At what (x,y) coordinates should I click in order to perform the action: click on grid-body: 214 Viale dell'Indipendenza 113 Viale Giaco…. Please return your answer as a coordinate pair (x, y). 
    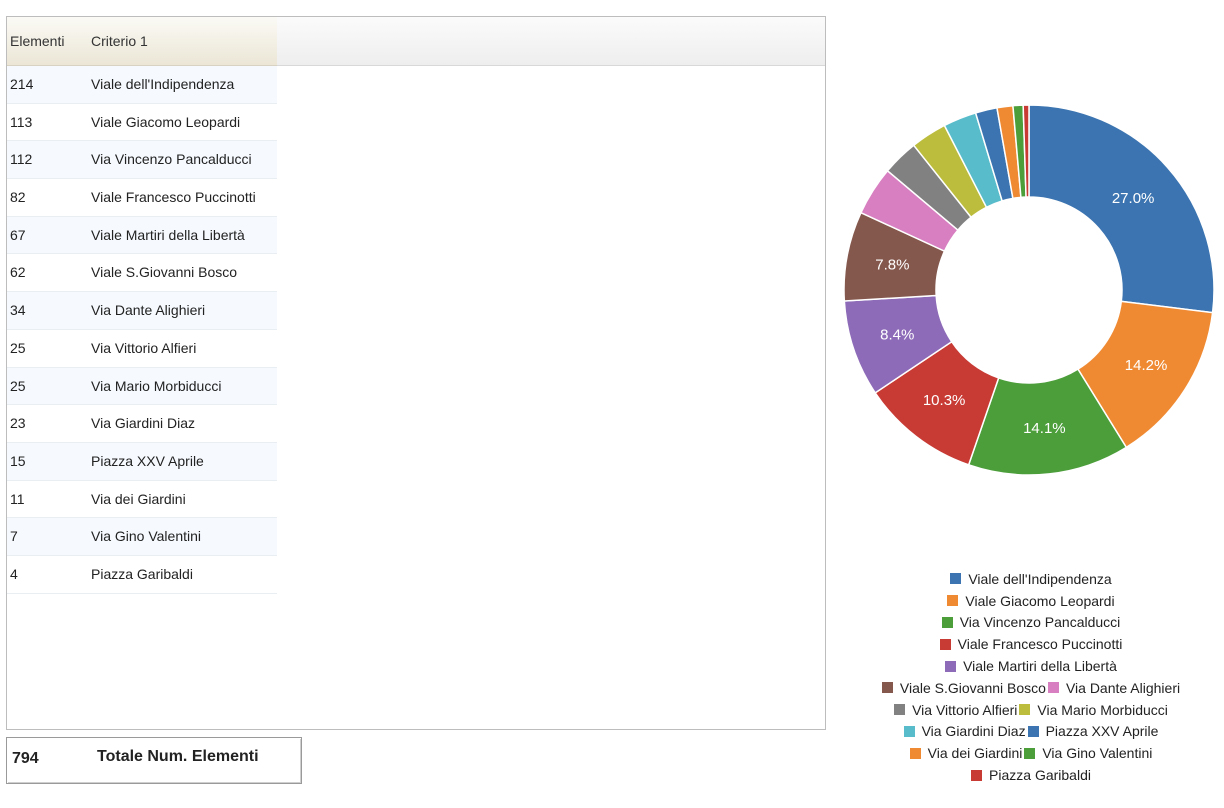
    Looking at the image, I should click on (142, 330).